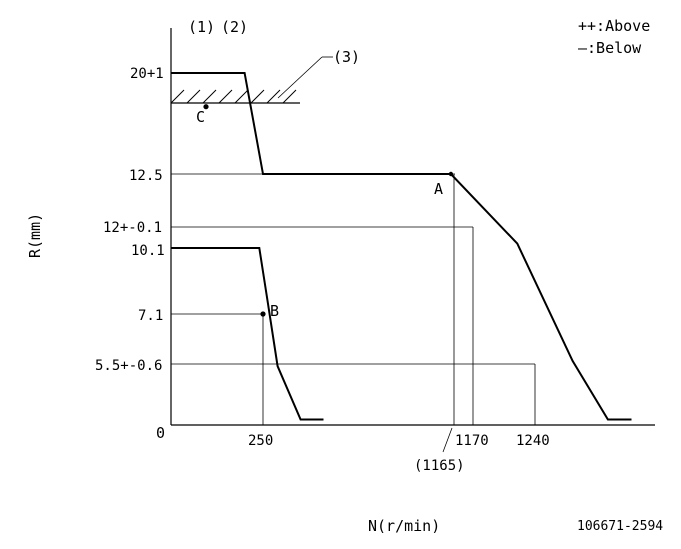 Image resolution: width=681 pixels, height=549 pixels. What do you see at coordinates (404, 526) in the screenshot?
I see `x-axis-label: N(r/min)` at bounding box center [404, 526].